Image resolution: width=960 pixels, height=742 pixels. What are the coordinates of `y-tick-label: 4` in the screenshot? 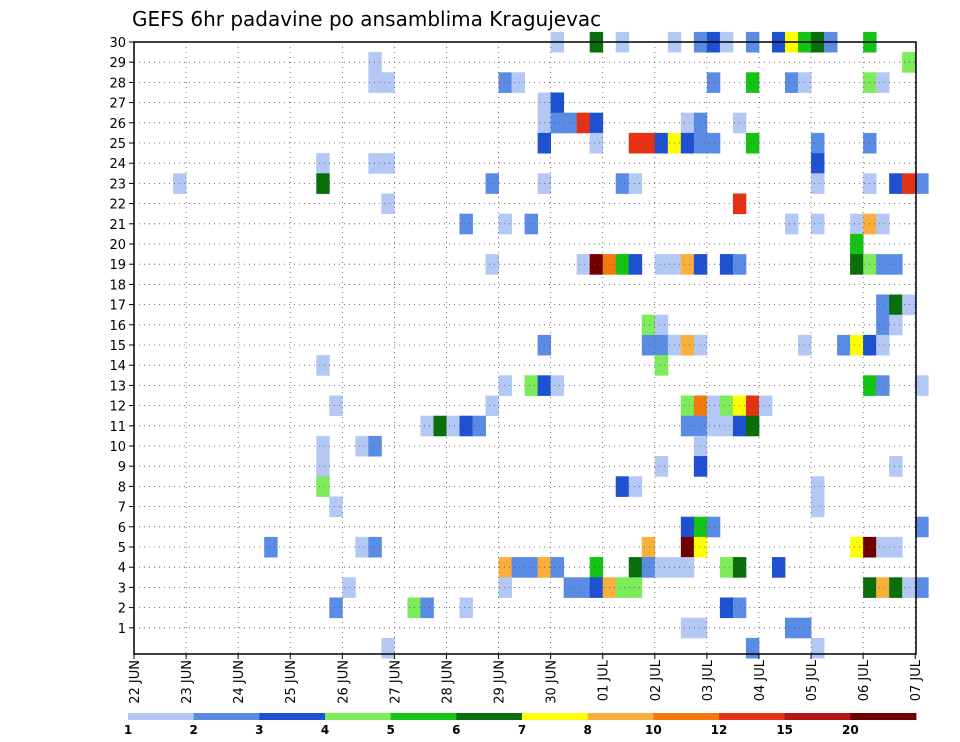 It's located at (122, 568).